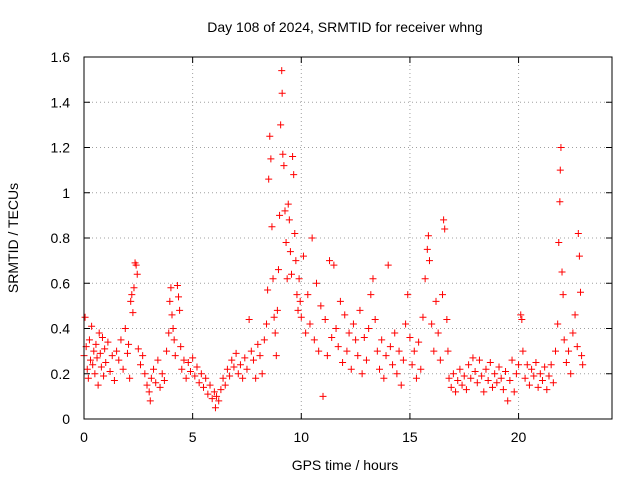  What do you see at coordinates (61, 283) in the screenshot?
I see `y-tick-label: 0.6` at bounding box center [61, 283].